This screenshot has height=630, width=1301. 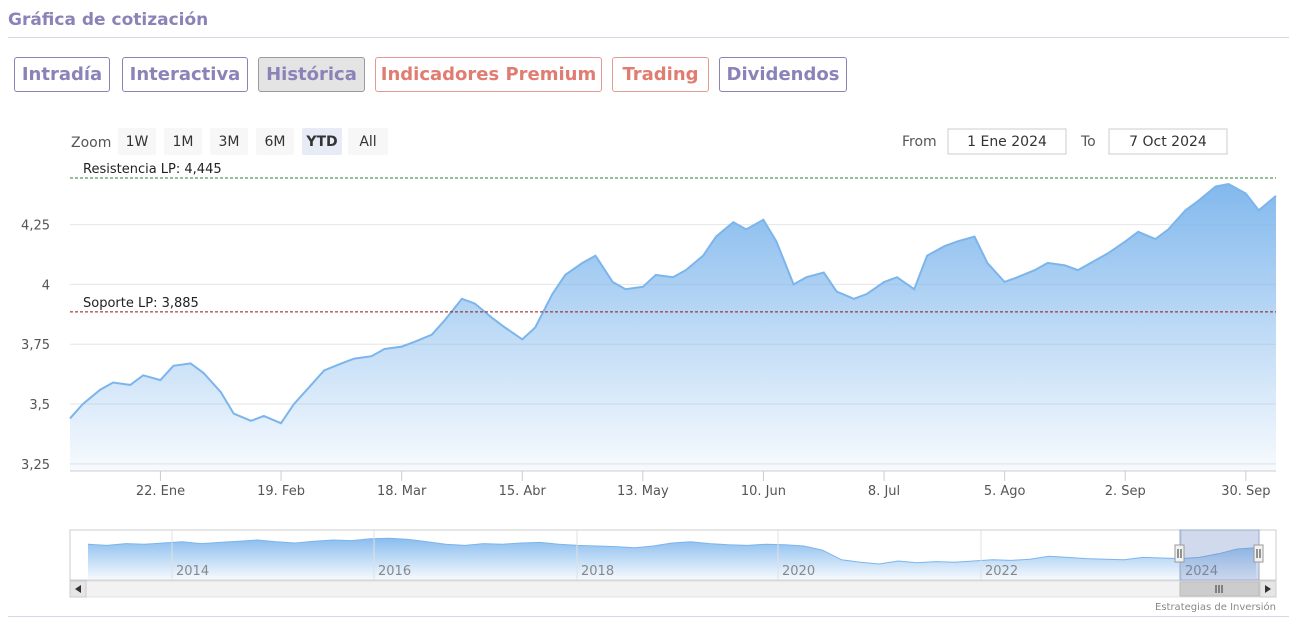 I want to click on from-date-value: 1 Ene 2024, so click(x=1007, y=142).